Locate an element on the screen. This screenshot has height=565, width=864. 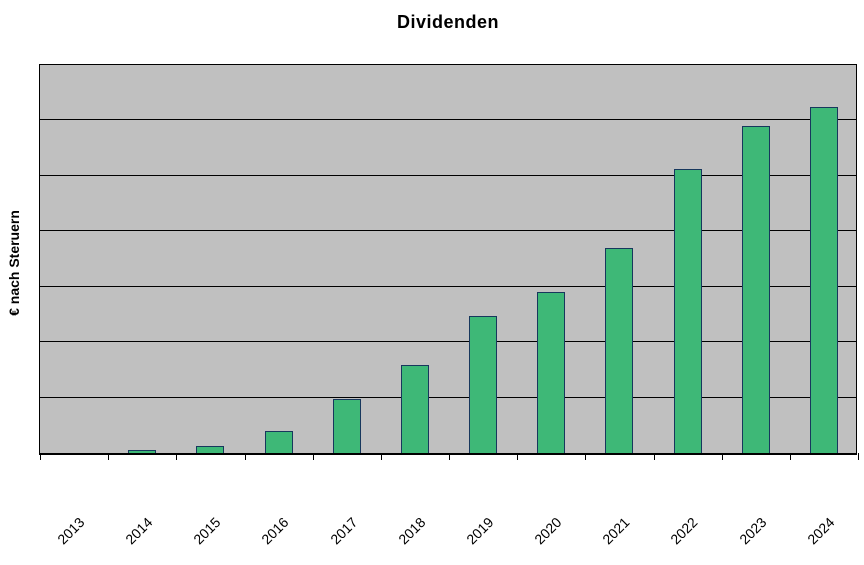
x-label-2016: 2016 is located at coordinates (275, 531).